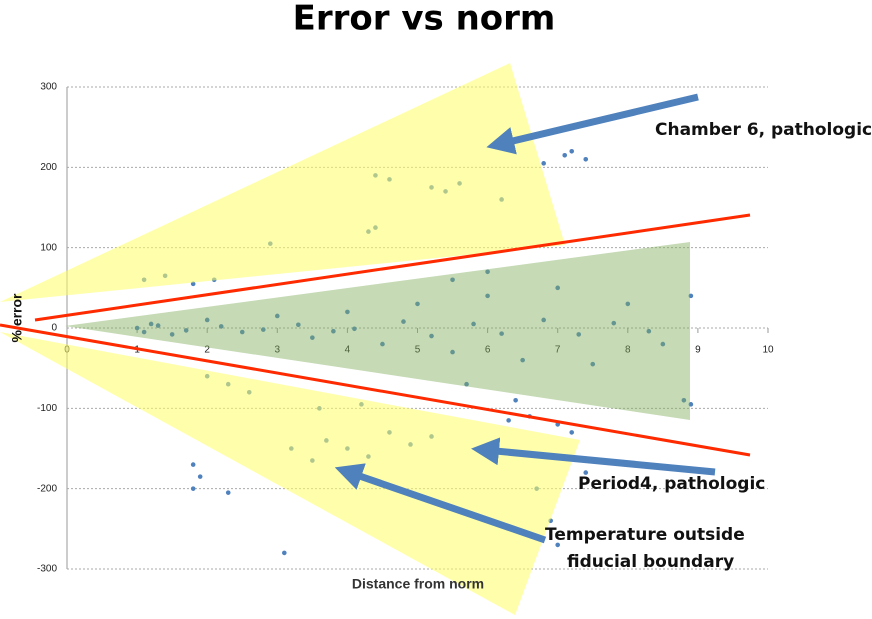 This screenshot has width=872, height=619. I want to click on x-axis-label: Distance from norm, so click(418, 584).